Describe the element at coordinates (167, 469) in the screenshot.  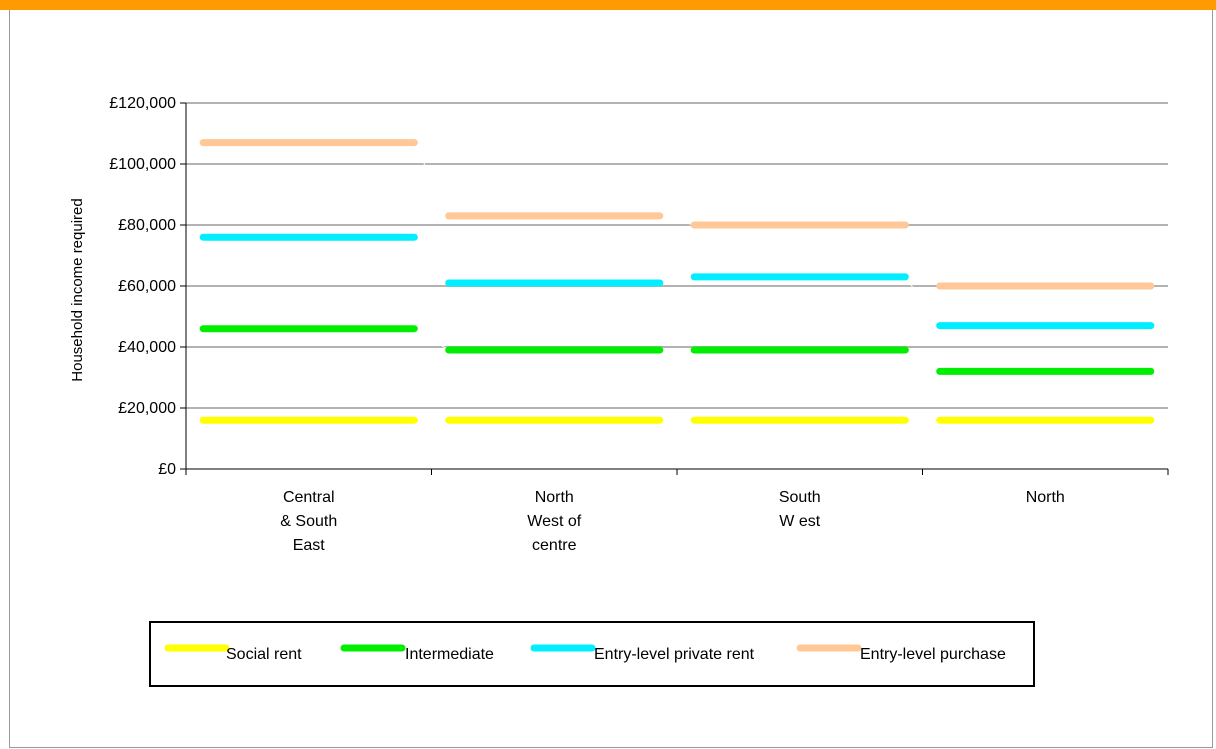
I see `y-tick-label: £0` at that location.